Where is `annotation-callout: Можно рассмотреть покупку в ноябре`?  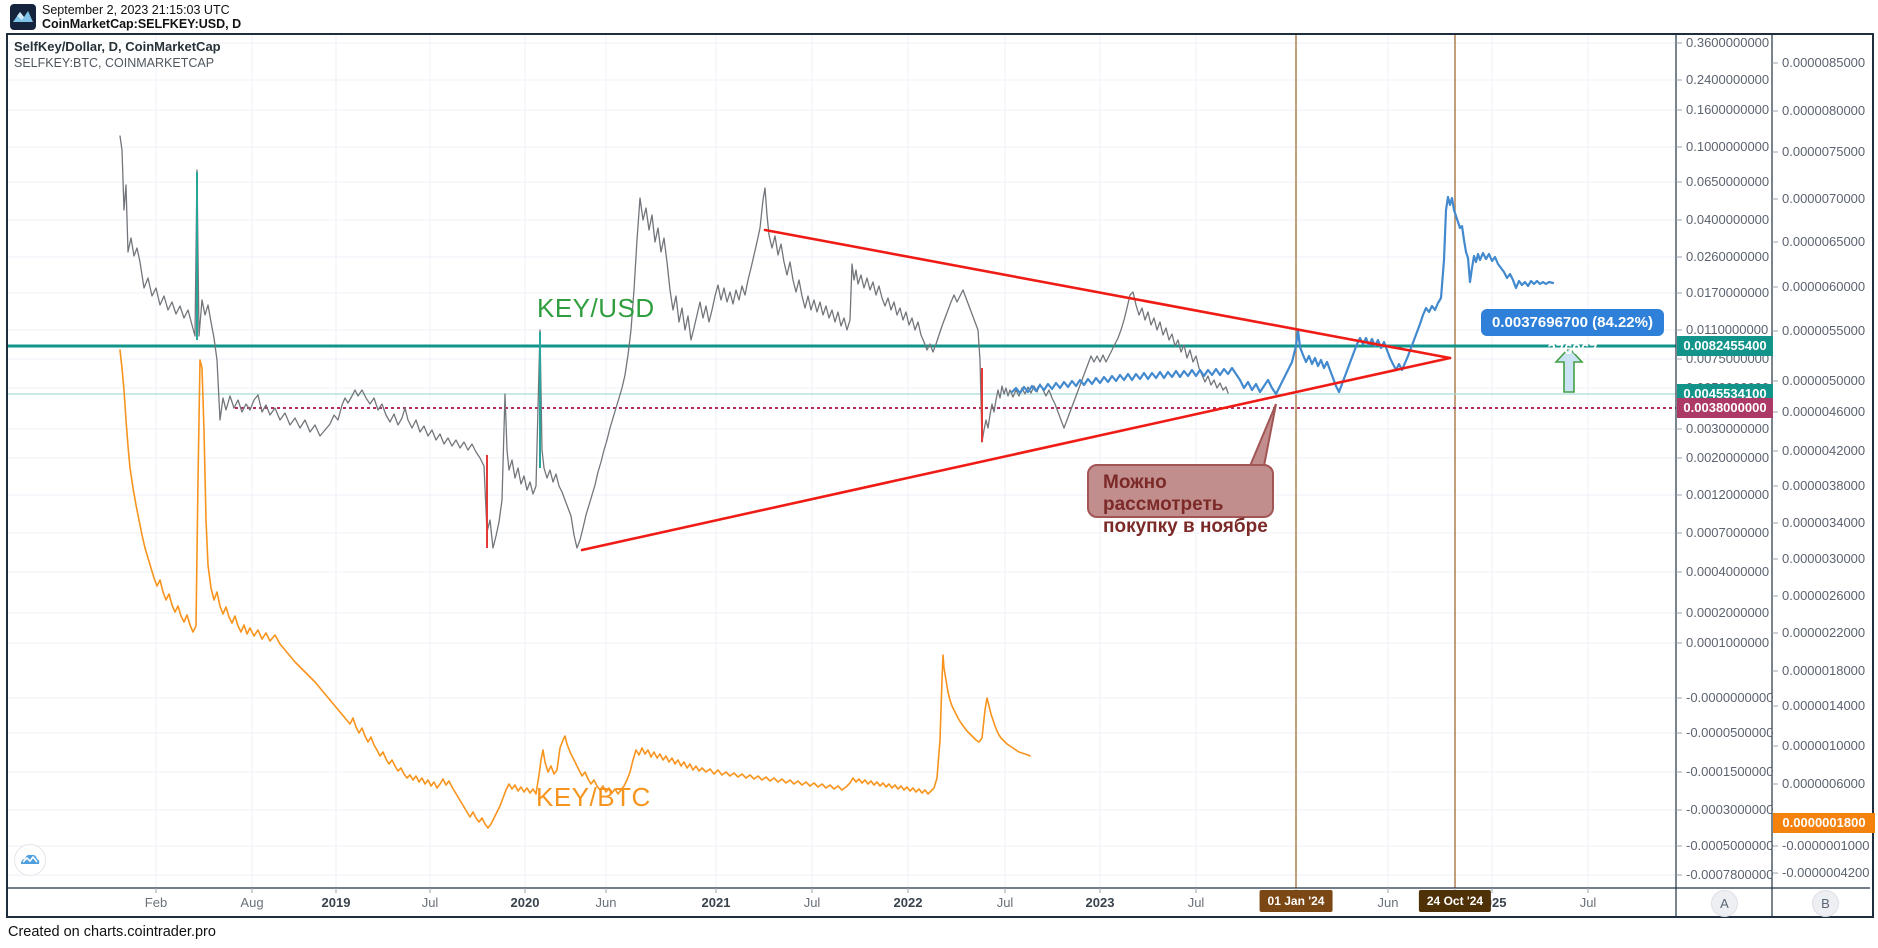 annotation-callout: Можно рассмотреть покупку в ноябре is located at coordinates (1180, 500).